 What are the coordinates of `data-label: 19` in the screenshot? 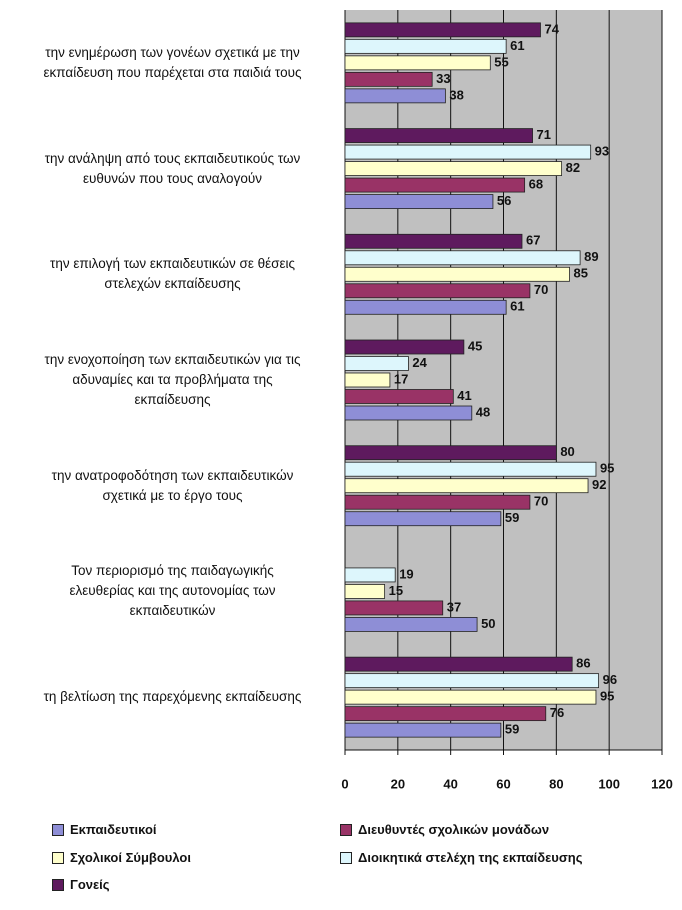 It's located at (406, 573).